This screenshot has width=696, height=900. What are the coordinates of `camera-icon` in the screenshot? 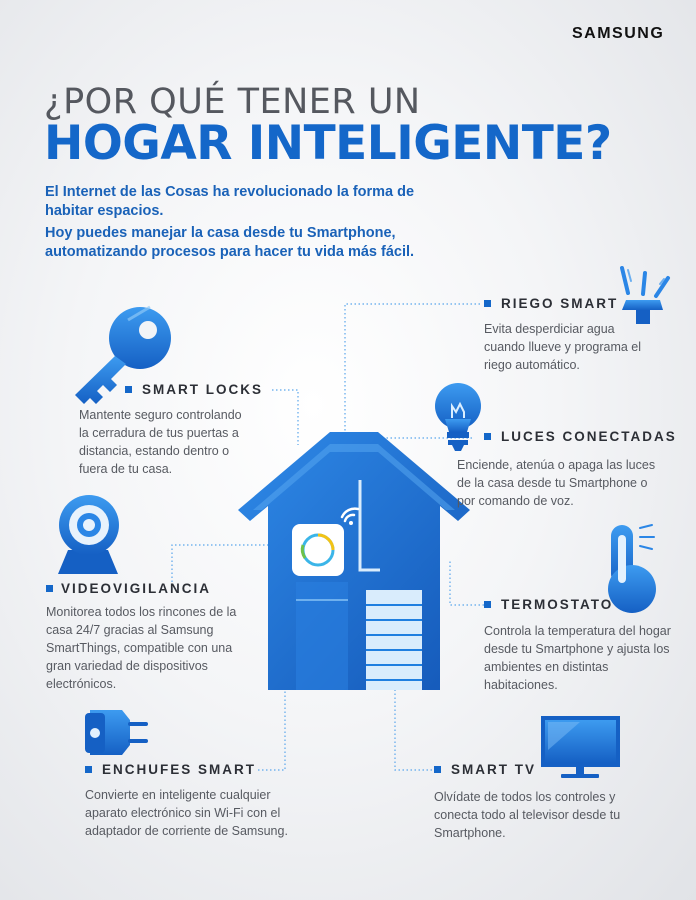 It's located at (88, 534).